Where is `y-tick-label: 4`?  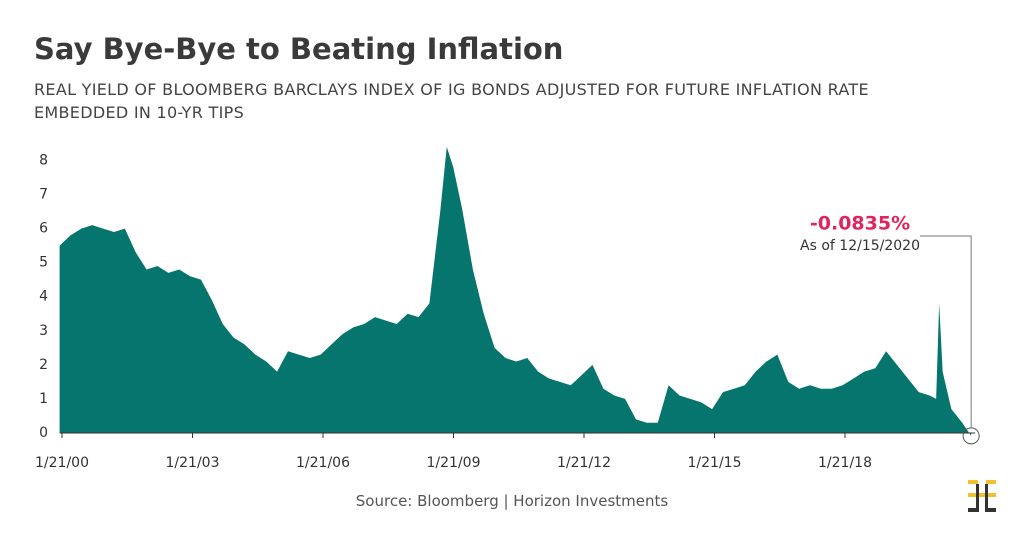
y-tick-label: 4 is located at coordinates (43, 297).